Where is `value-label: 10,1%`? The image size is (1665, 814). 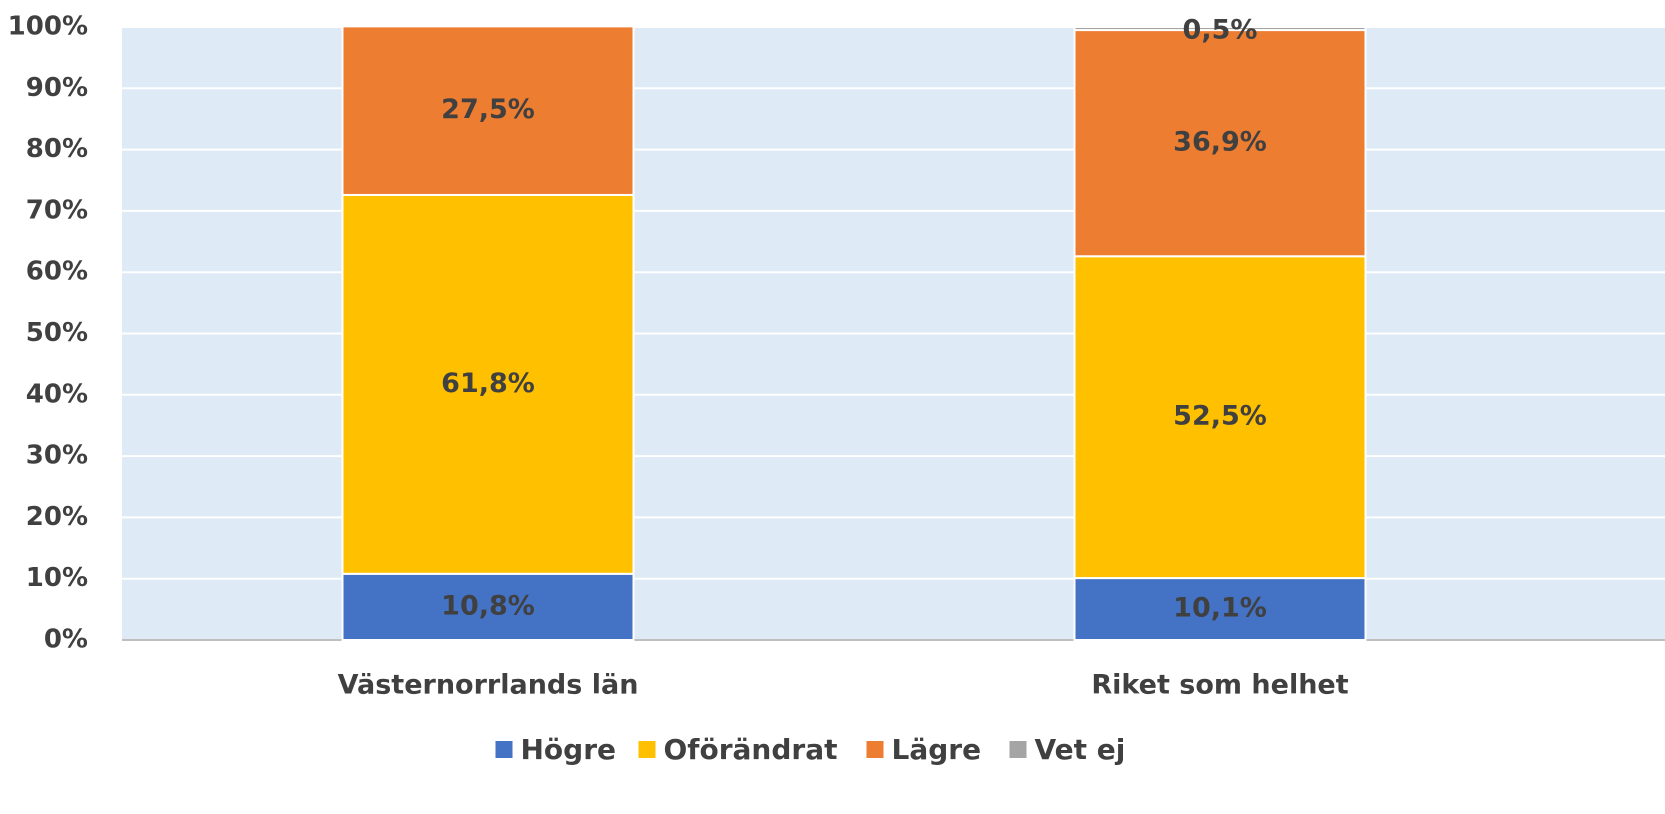 value-label: 10,1% is located at coordinates (1220, 608).